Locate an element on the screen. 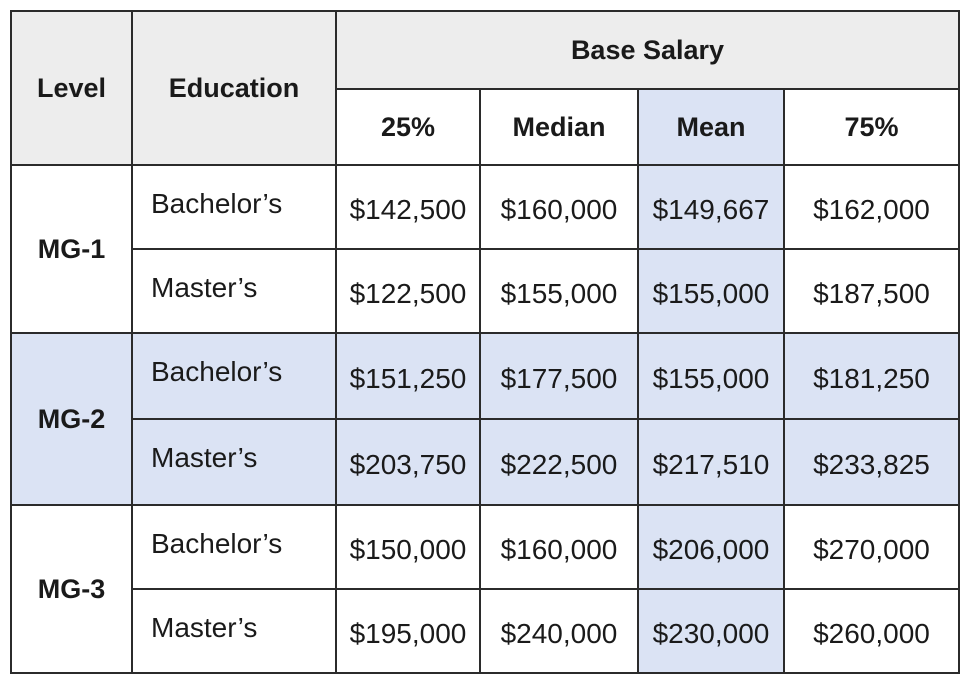  header-education: Education is located at coordinates (234, 88).